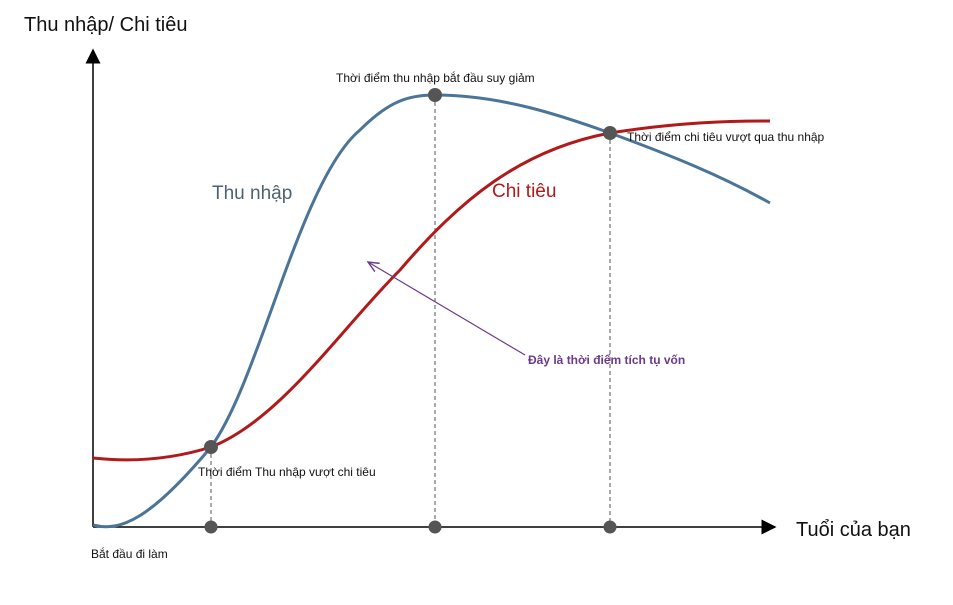 Image resolution: width=953 pixels, height=605 pixels. What do you see at coordinates (287, 472) in the screenshot?
I see `annotation: Thời điểm Thu nhập vượt chi tiêu` at bounding box center [287, 472].